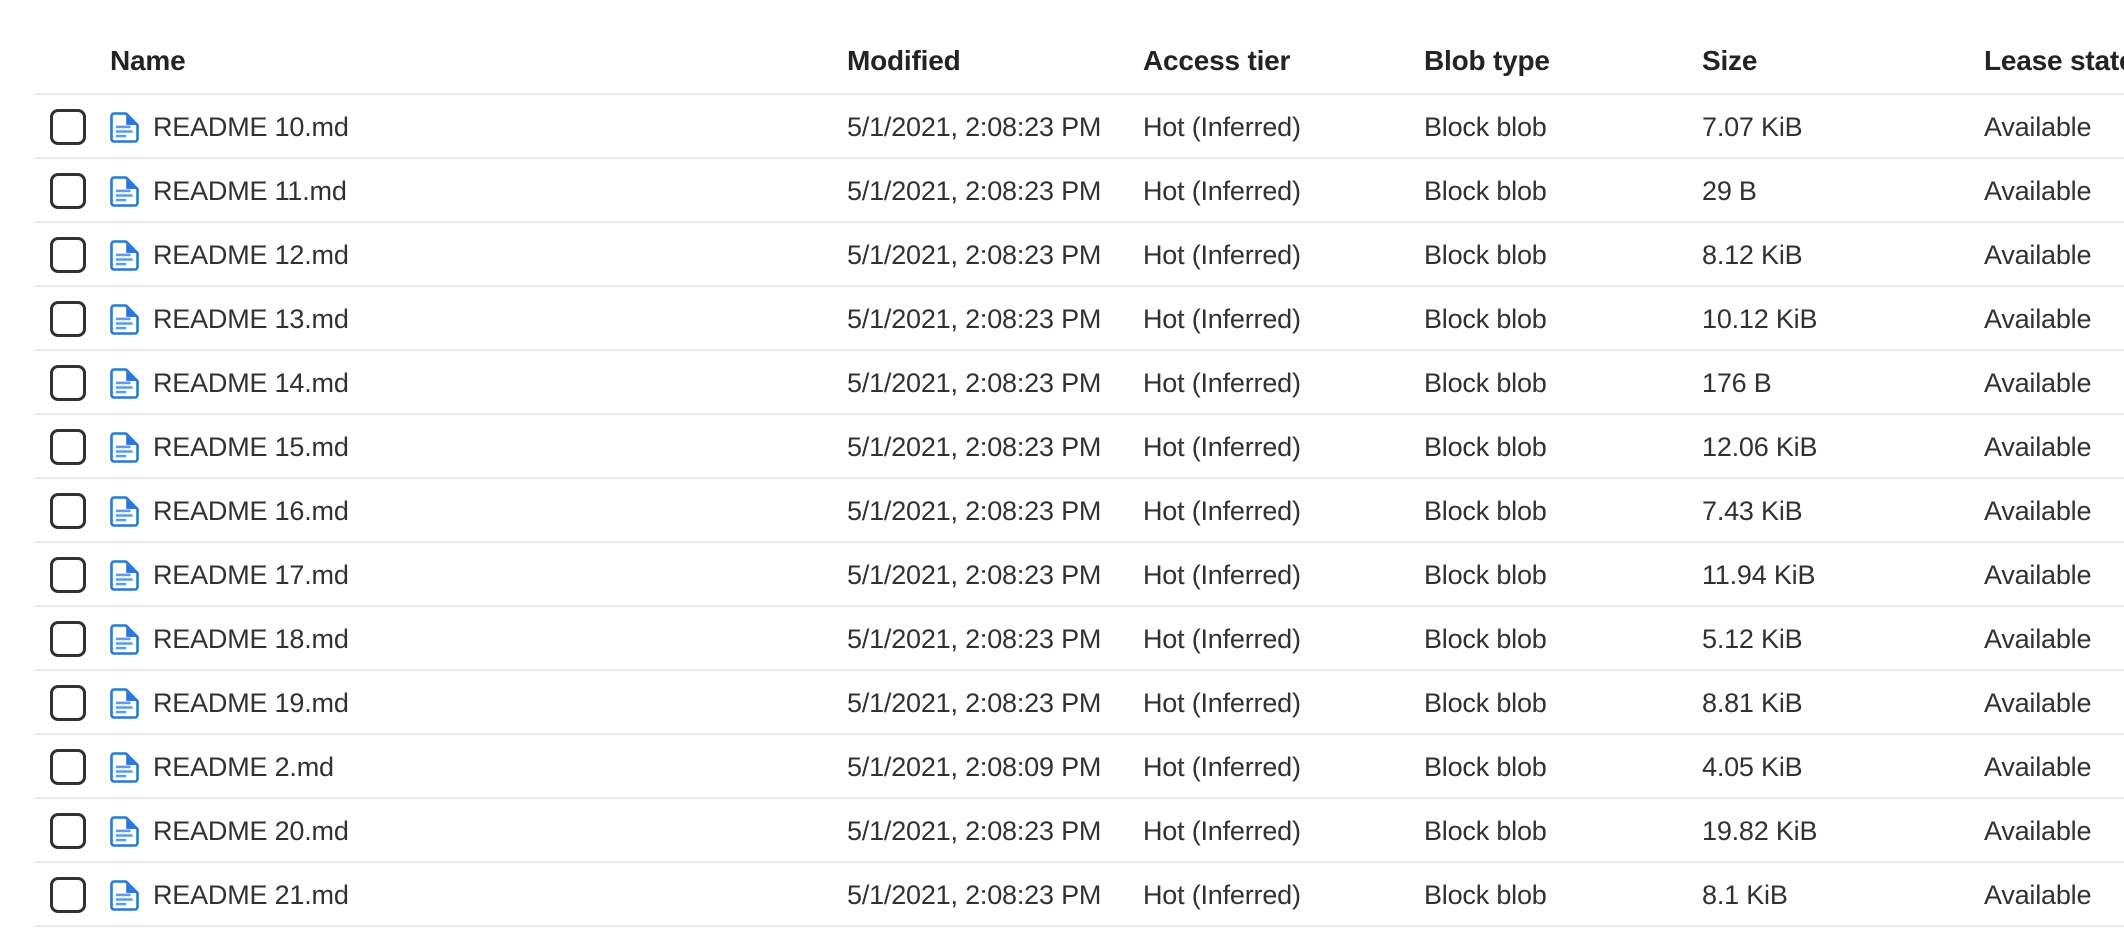  Describe the element at coordinates (478, 447) in the screenshot. I see `name-cell: README 15.md` at that location.